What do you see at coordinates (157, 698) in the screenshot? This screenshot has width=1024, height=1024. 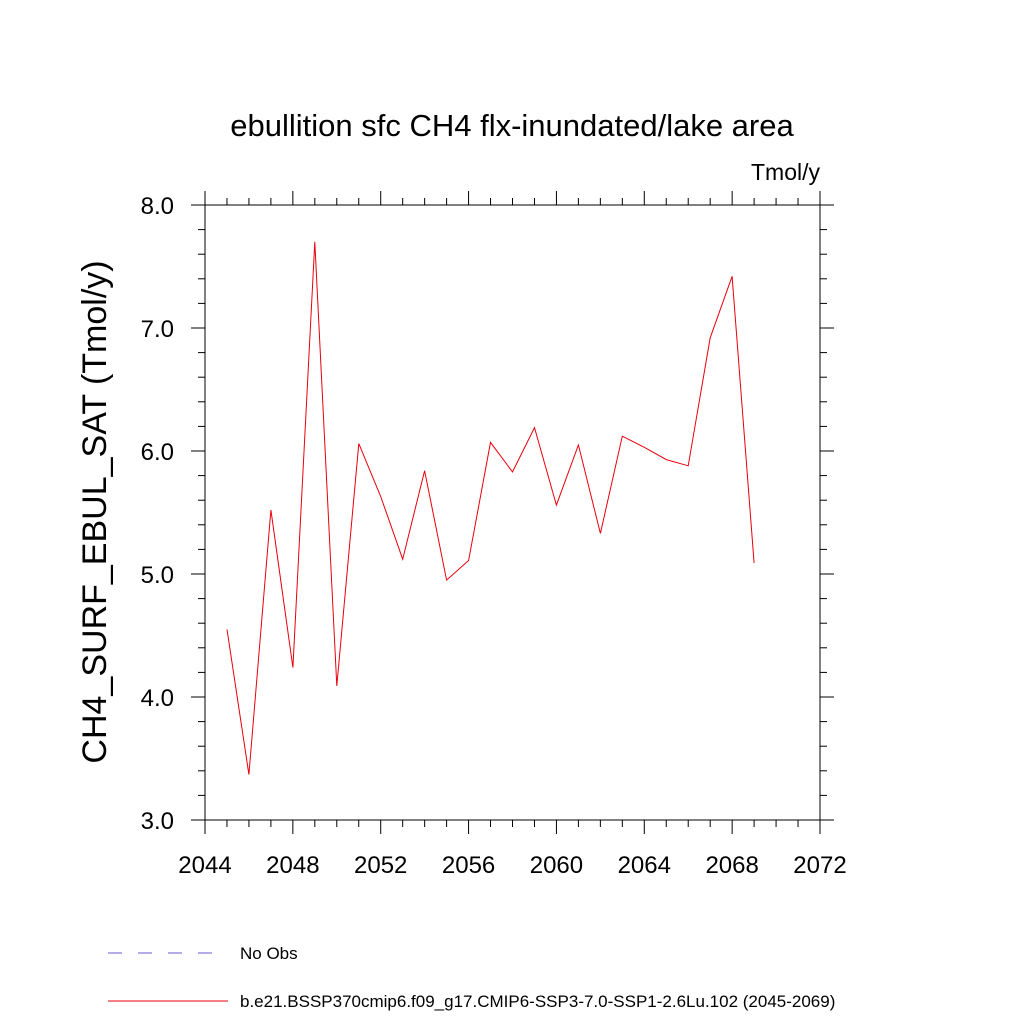 I see `y-tick-label: 4.0` at bounding box center [157, 698].